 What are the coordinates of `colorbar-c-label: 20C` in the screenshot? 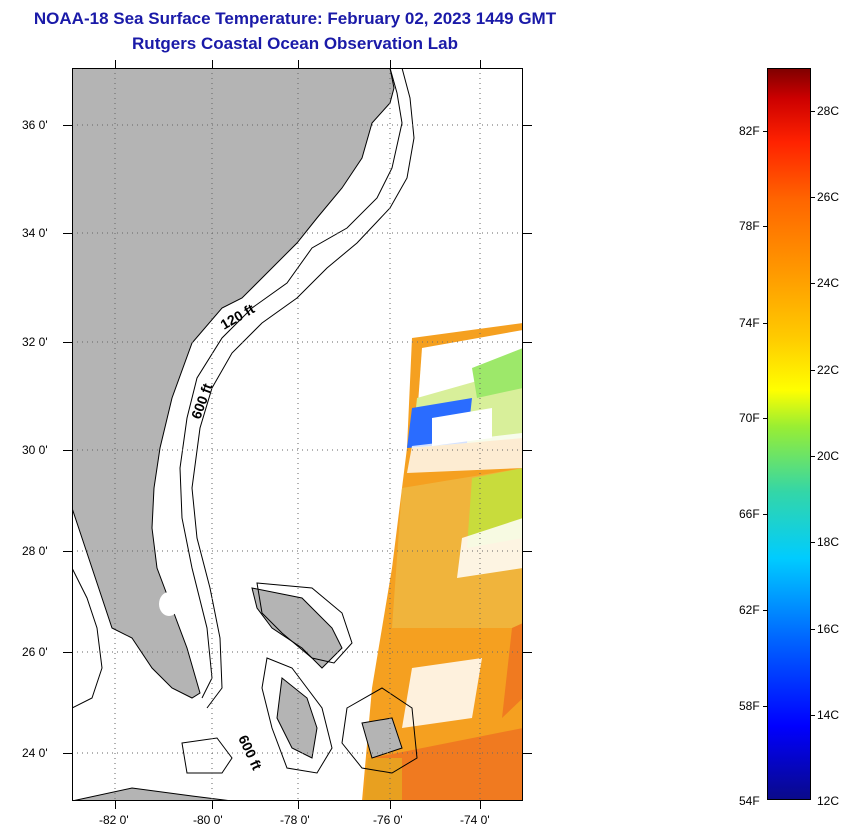 It's located at (828, 456).